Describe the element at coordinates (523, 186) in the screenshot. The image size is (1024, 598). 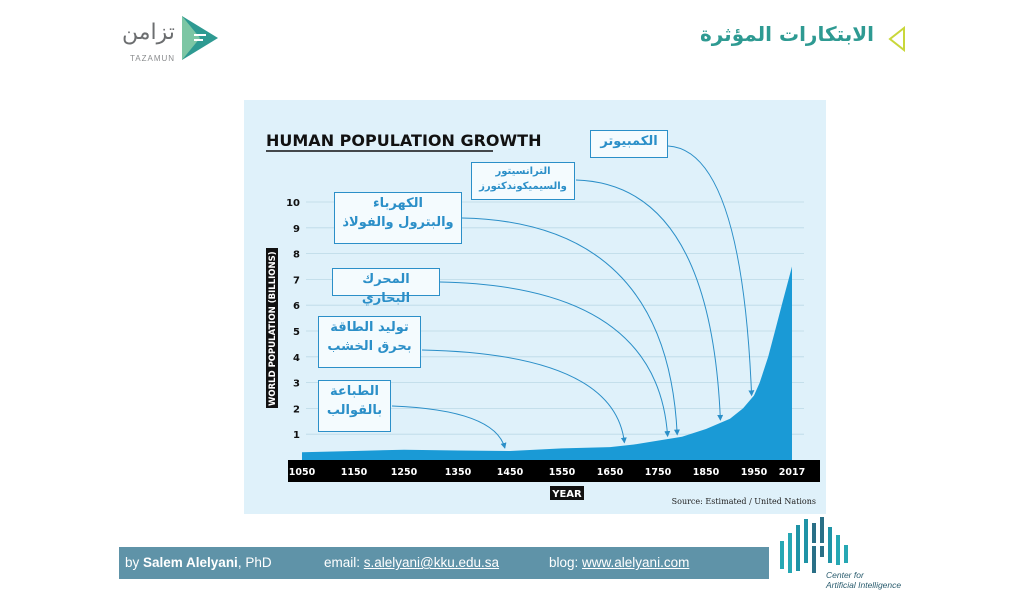
I see `callout-transistor-line2: والسيميكوندكتورز` at that location.